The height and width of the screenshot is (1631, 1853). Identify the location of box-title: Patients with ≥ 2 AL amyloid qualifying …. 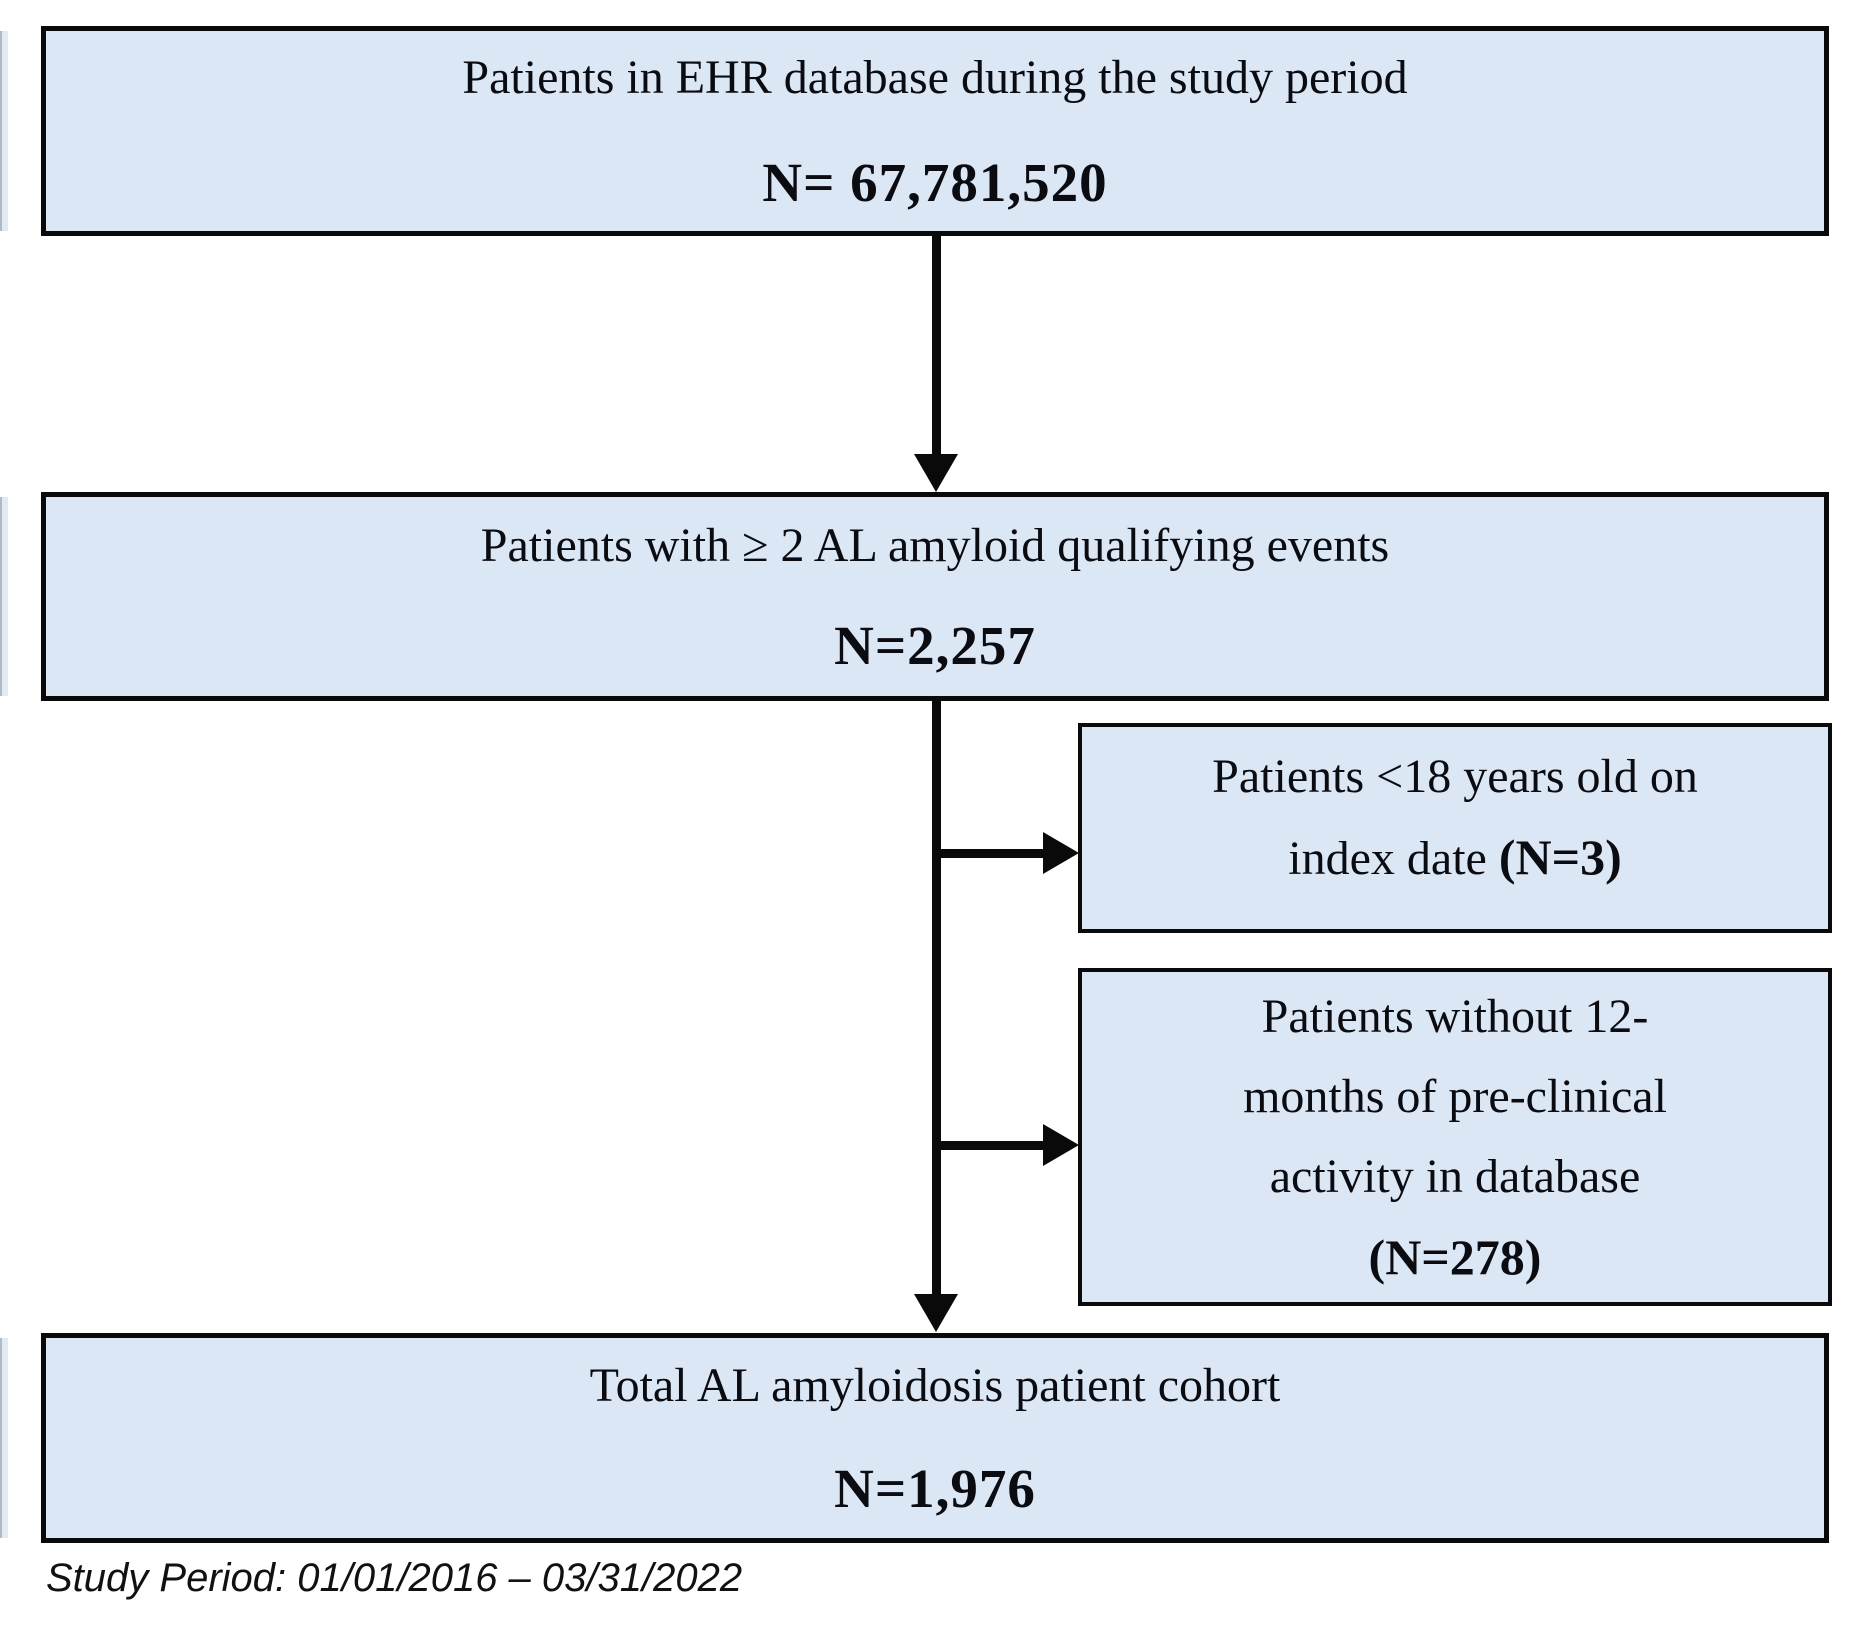
(935, 545).